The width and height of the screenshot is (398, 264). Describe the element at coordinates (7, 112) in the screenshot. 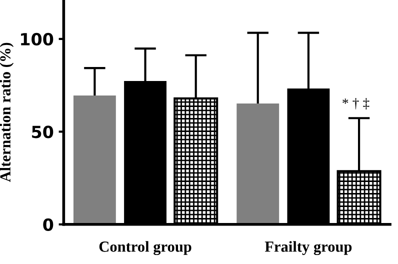

I see `y-axis-title: Alternation ratio (%)` at that location.